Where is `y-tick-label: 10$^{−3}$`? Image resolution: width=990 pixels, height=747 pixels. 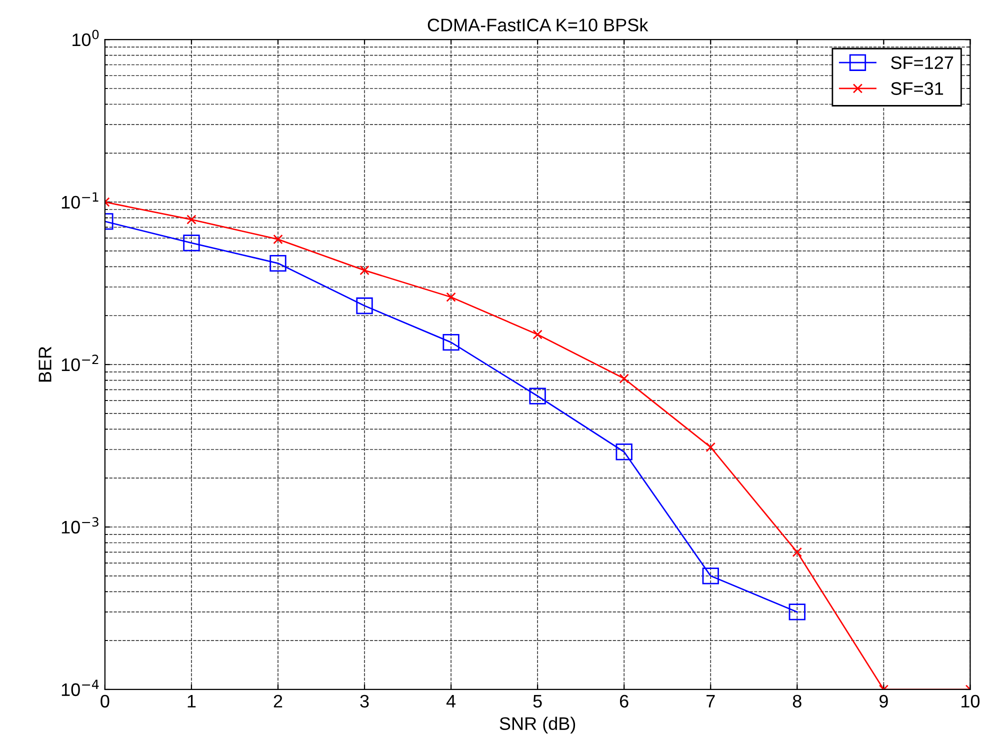
y-tick-label: 10$^{−3}$ is located at coordinates (80, 525).